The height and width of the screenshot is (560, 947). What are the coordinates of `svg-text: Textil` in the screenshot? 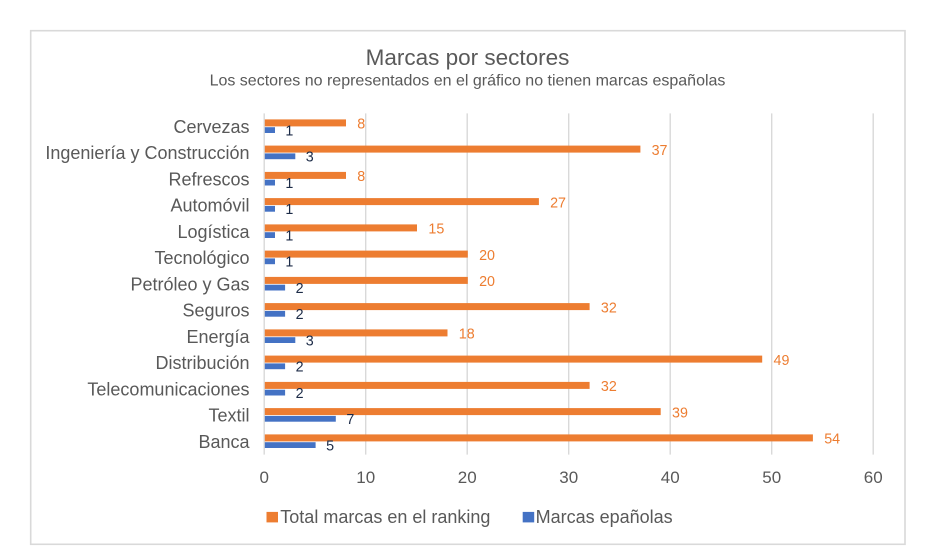 It's located at (228, 416).